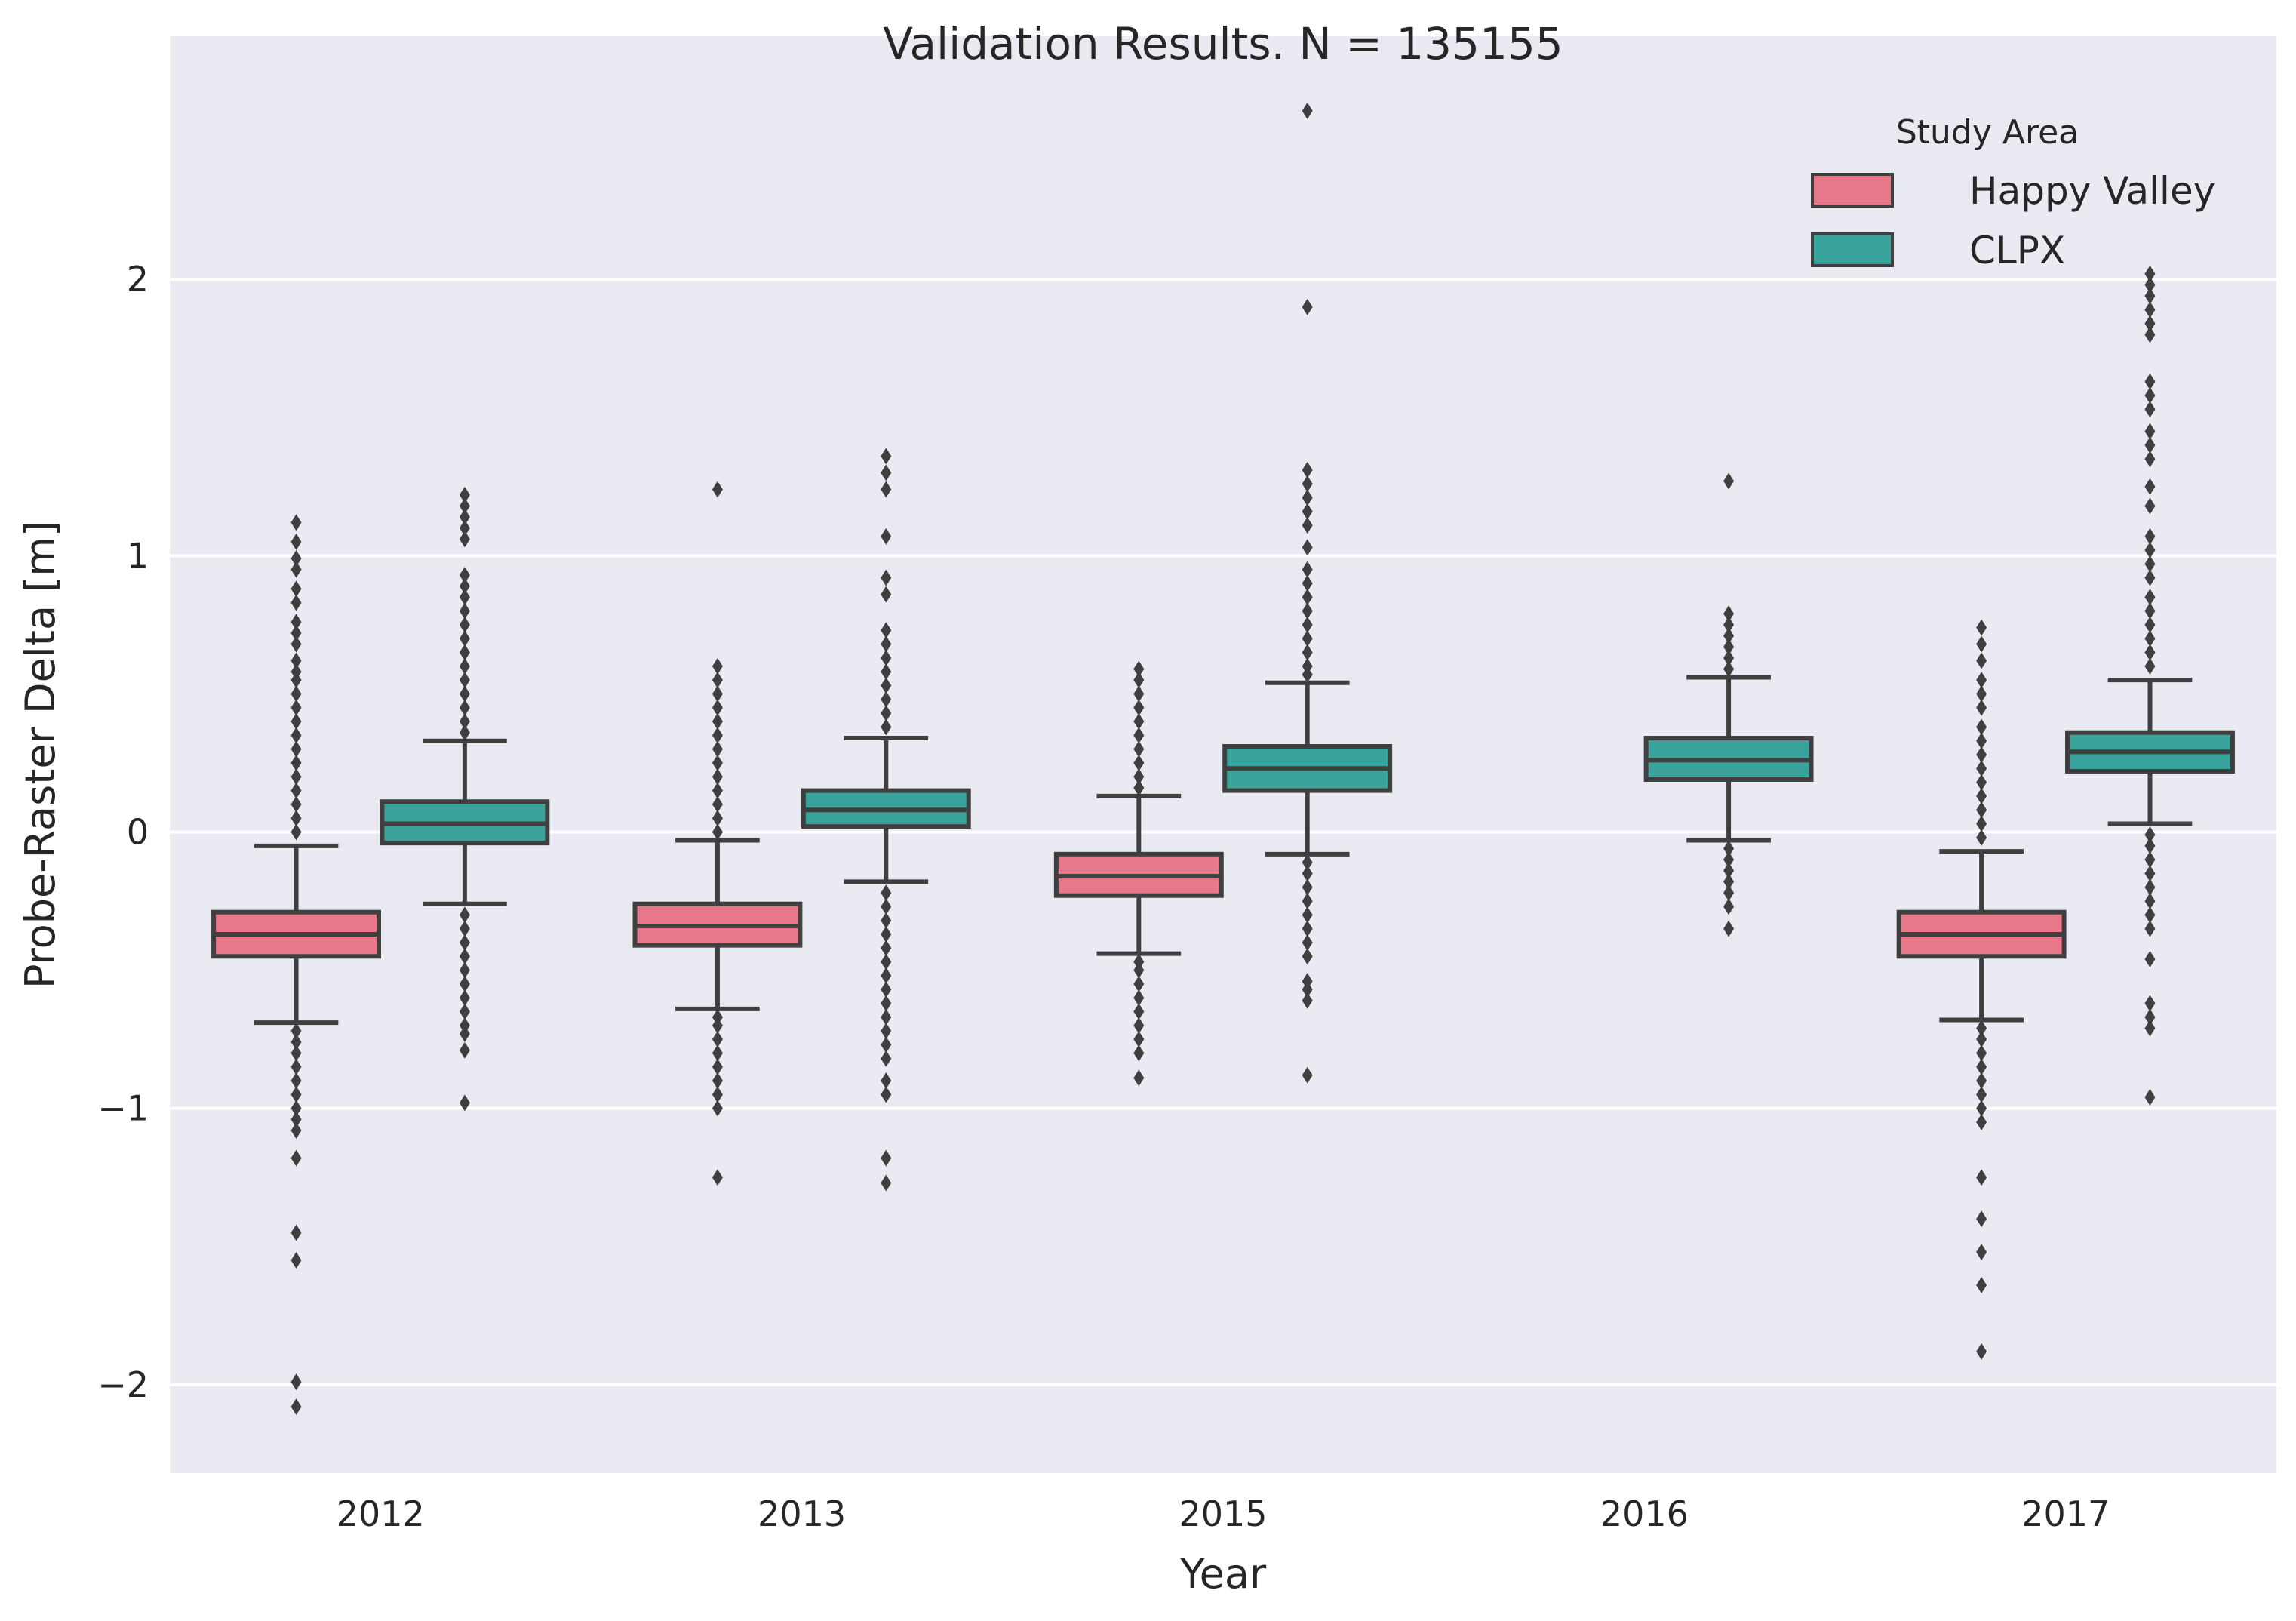  What do you see at coordinates (2013, 192) in the screenshot?
I see `legend: Study Area Happy Valley CLPX` at bounding box center [2013, 192].